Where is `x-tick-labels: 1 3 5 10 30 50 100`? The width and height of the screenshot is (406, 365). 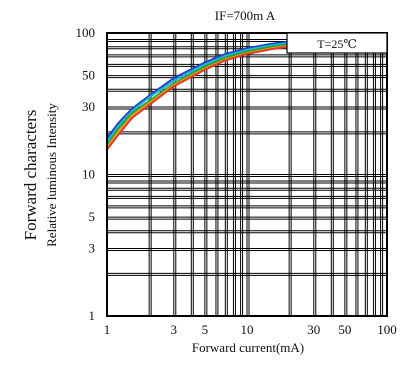 x-tick-labels: 1 3 5 10 30 50 100 is located at coordinates (250, 329).